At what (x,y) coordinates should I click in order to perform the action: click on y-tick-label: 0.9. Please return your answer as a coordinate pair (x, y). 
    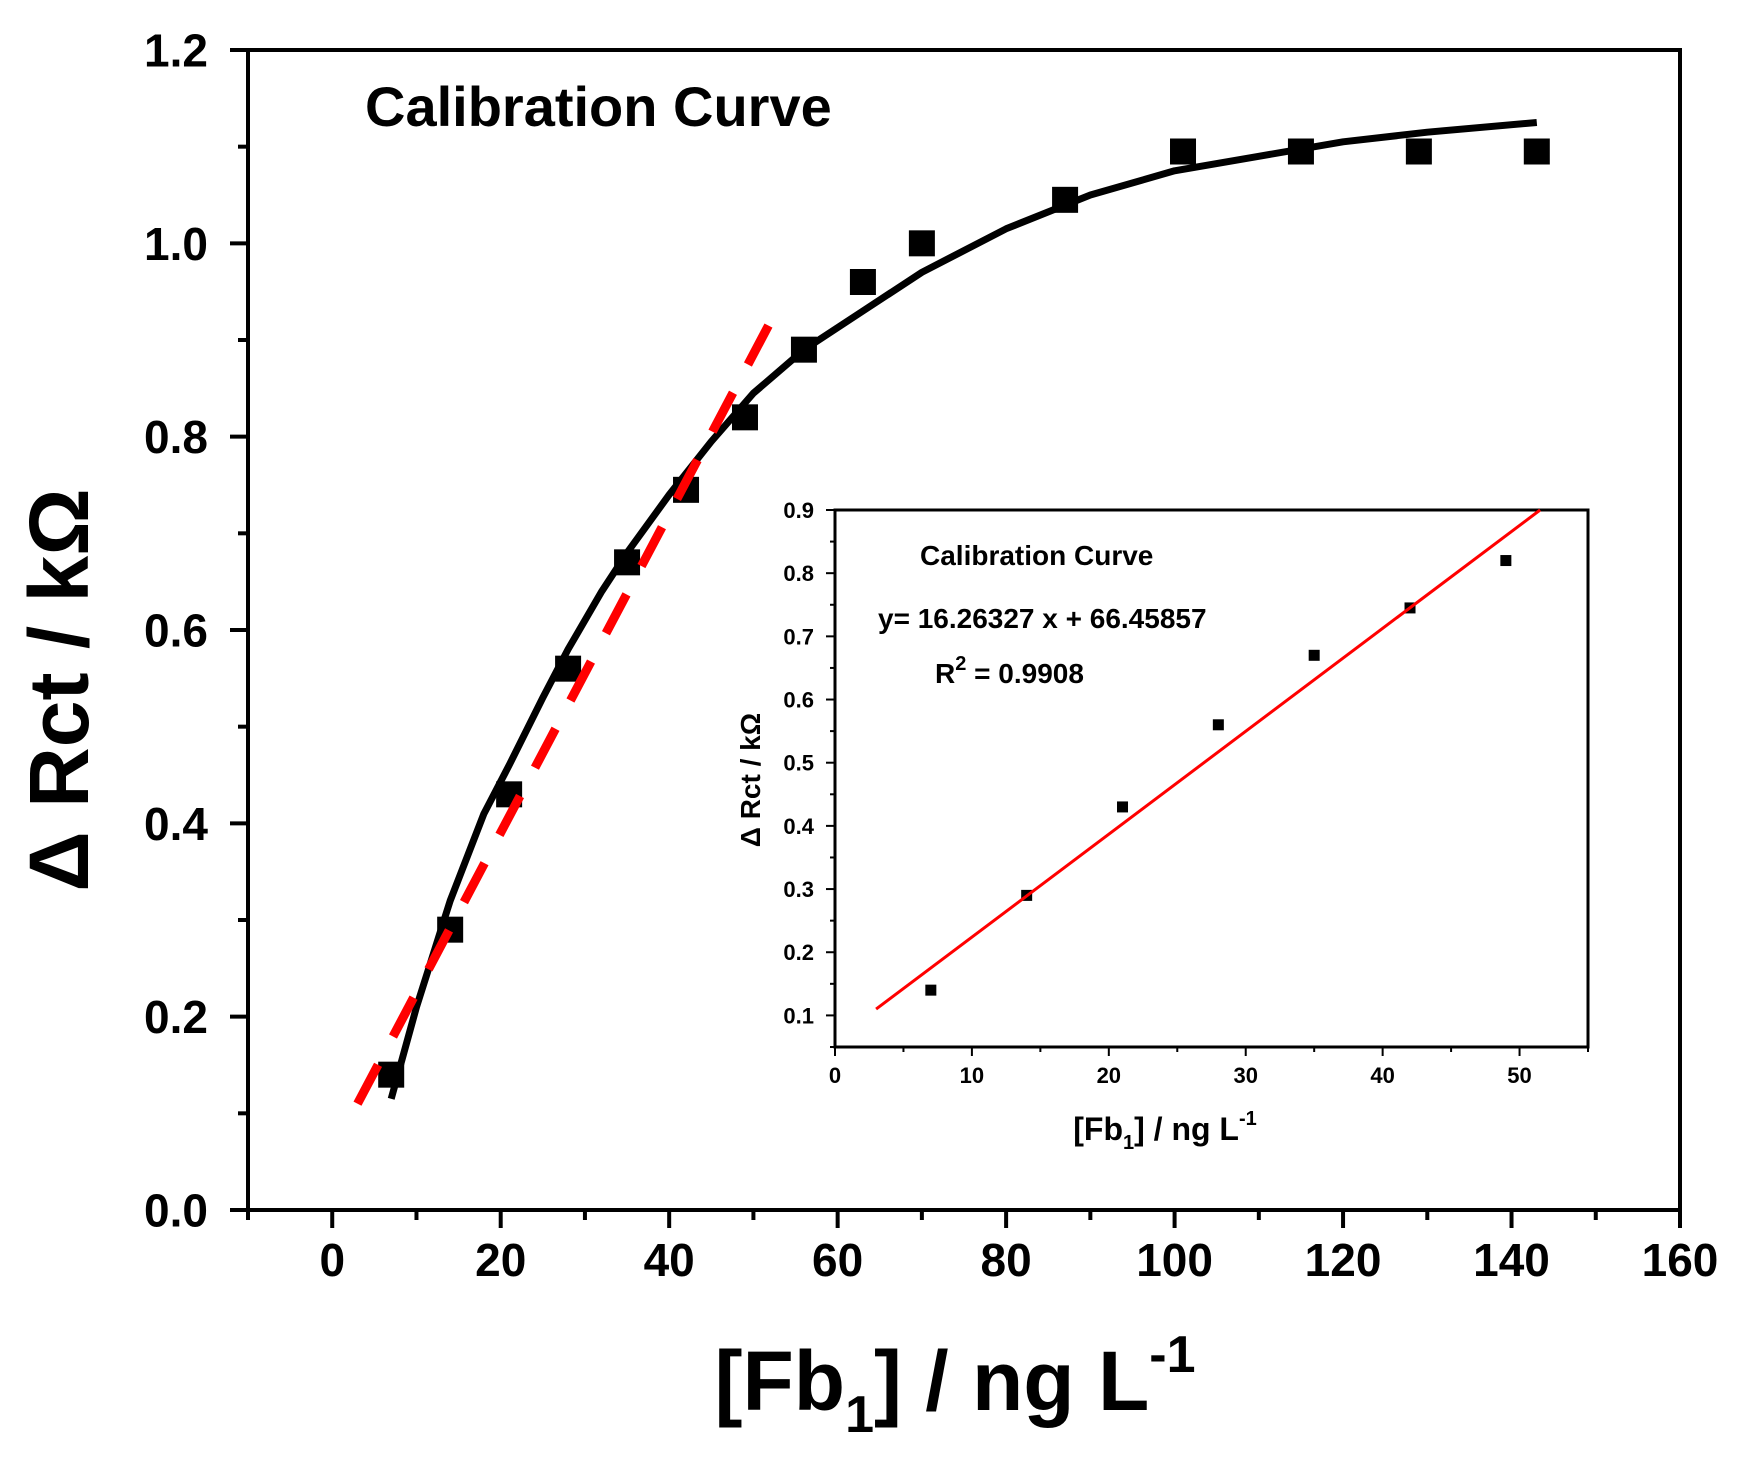
    Looking at the image, I should click on (798, 510).